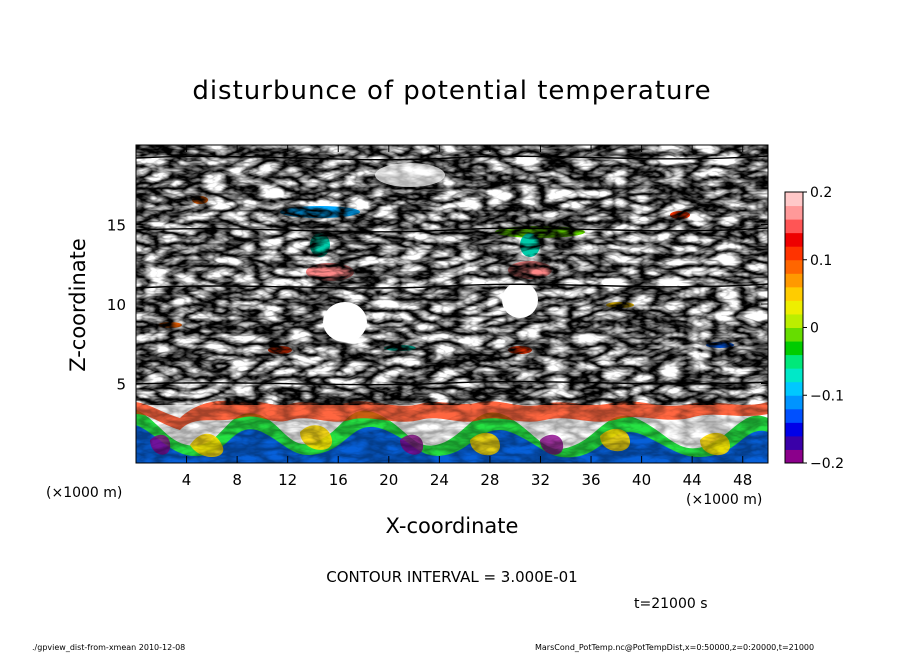 The width and height of the screenshot is (904, 654). Describe the element at coordinates (821, 193) in the screenshot. I see `colorbar-tick-label: 0.2` at that location.